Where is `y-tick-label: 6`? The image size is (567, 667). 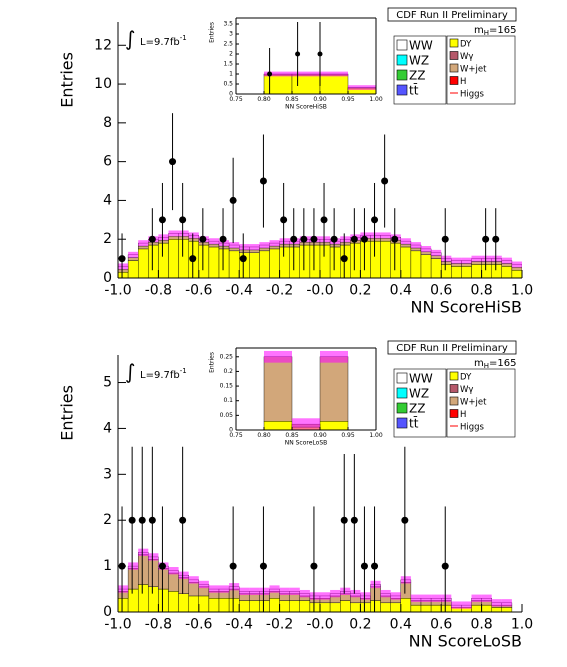 y-tick-label: 6 is located at coordinates (107, 162).